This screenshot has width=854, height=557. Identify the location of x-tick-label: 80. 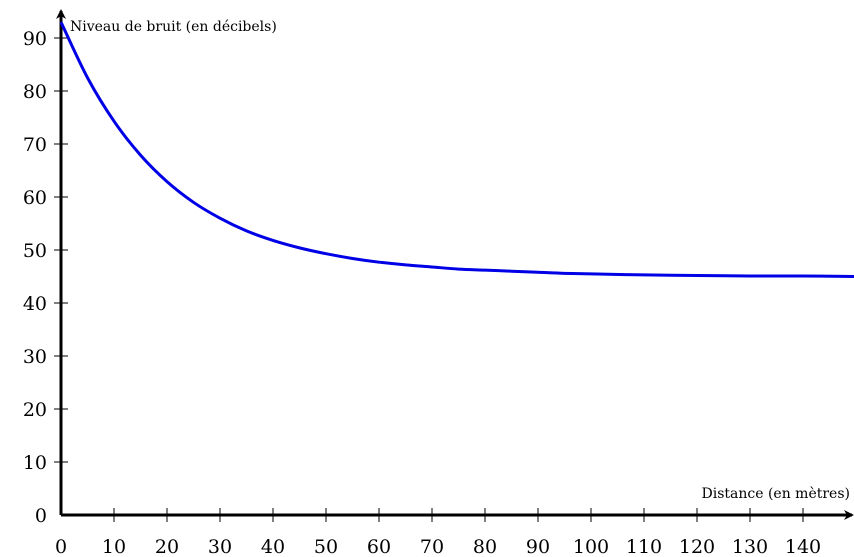
(485, 546).